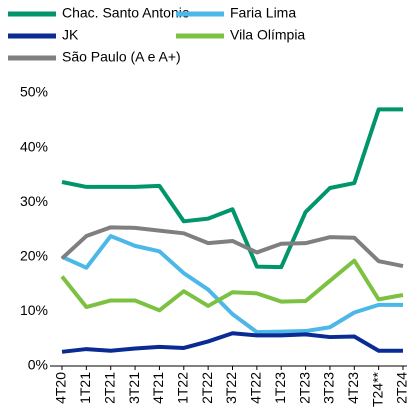 The height and width of the screenshot is (417, 409). Describe the element at coordinates (85, 388) in the screenshot. I see `x-tick-label: 1T21` at that location.